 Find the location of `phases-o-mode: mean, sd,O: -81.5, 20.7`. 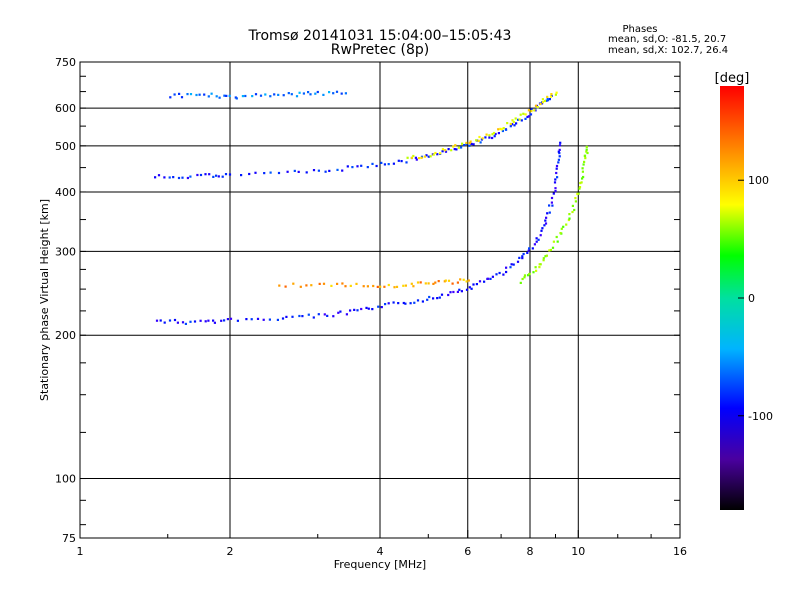

phases-o-mode: mean, sd,O: -81.5, 20.7 is located at coordinates (667, 39).